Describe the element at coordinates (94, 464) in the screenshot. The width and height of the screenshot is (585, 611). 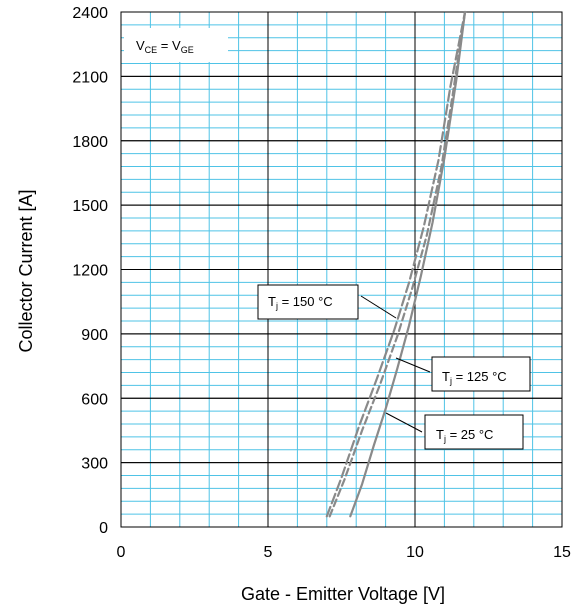
I see `y-tick-label: 300` at that location.